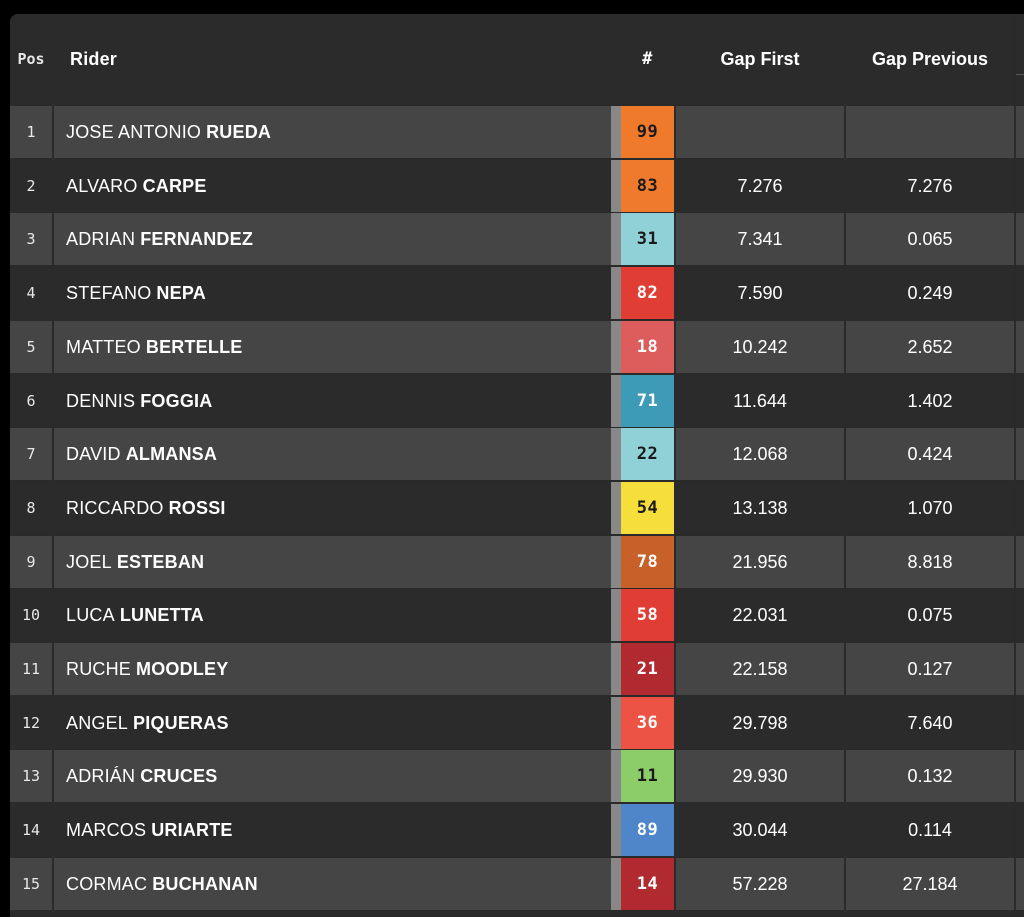  Describe the element at coordinates (174, 185) in the screenshot. I see `rider-last-name: CARPE` at that location.